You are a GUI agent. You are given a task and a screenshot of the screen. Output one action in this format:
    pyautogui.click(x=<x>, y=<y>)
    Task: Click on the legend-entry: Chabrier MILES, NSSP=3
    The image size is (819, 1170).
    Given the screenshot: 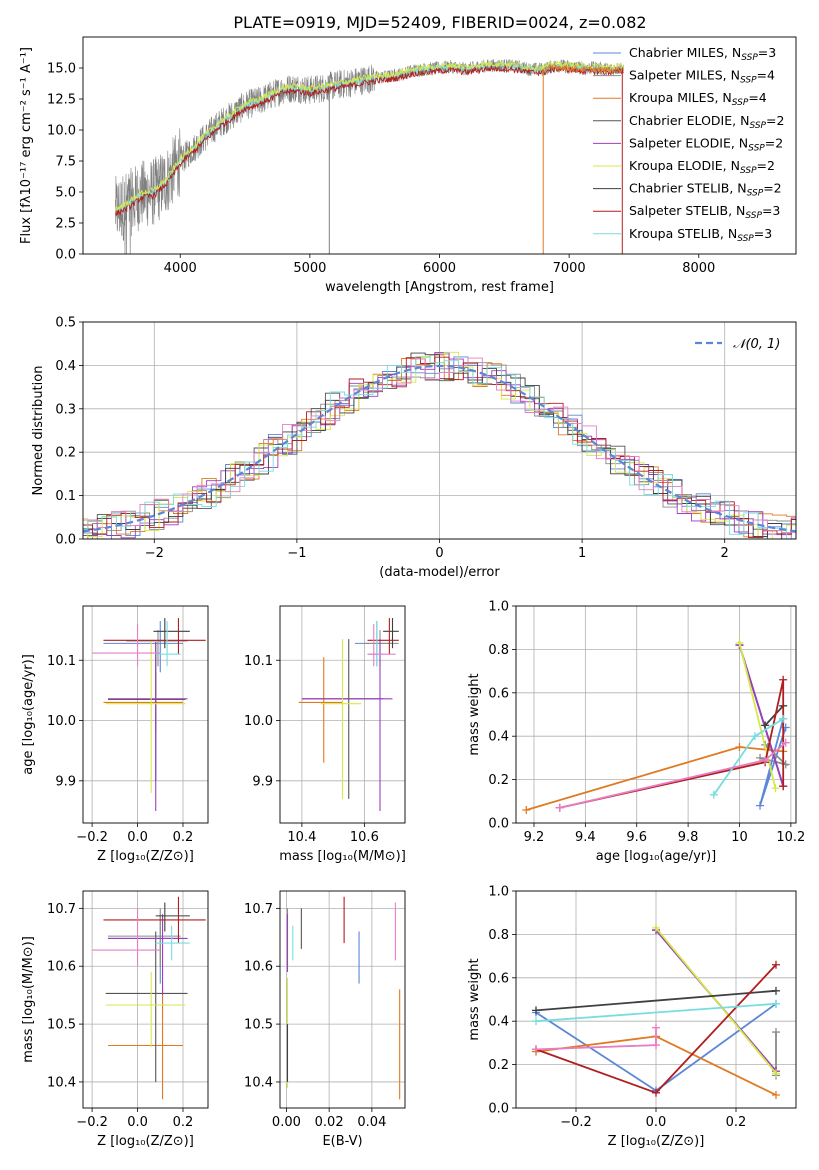 What is the action you would take?
    pyautogui.click(x=702, y=54)
    